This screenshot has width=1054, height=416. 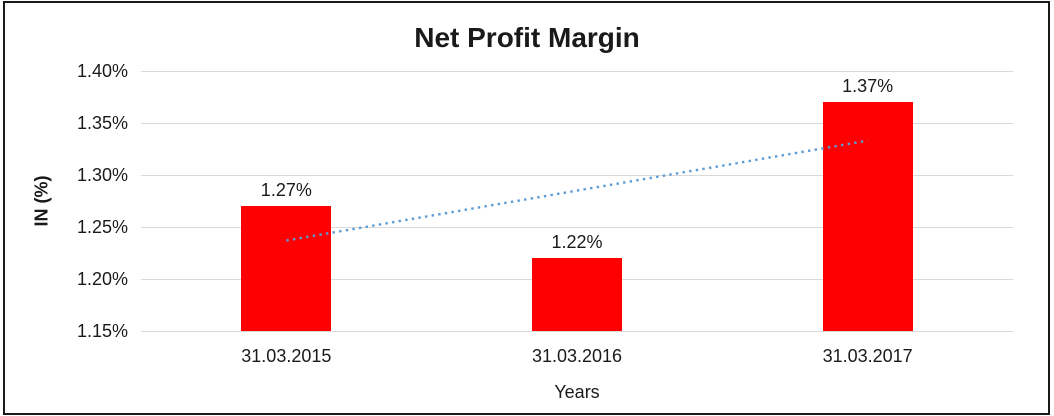 I want to click on x-axis-tick-label: 31.03.2015, so click(x=286, y=356).